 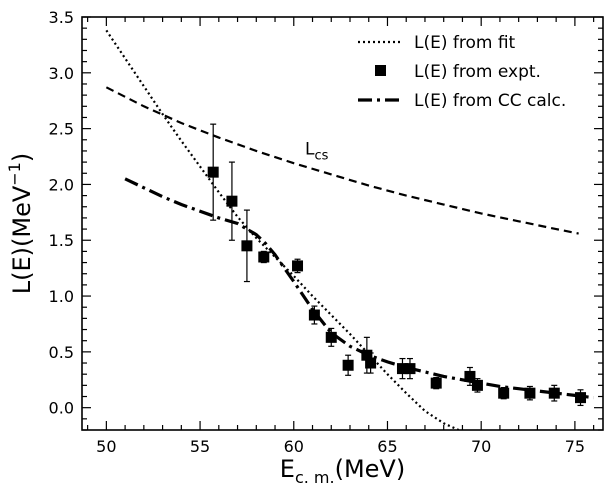 What do you see at coordinates (61, 17) in the screenshot?
I see `y-tick-label: 3.5` at bounding box center [61, 17].